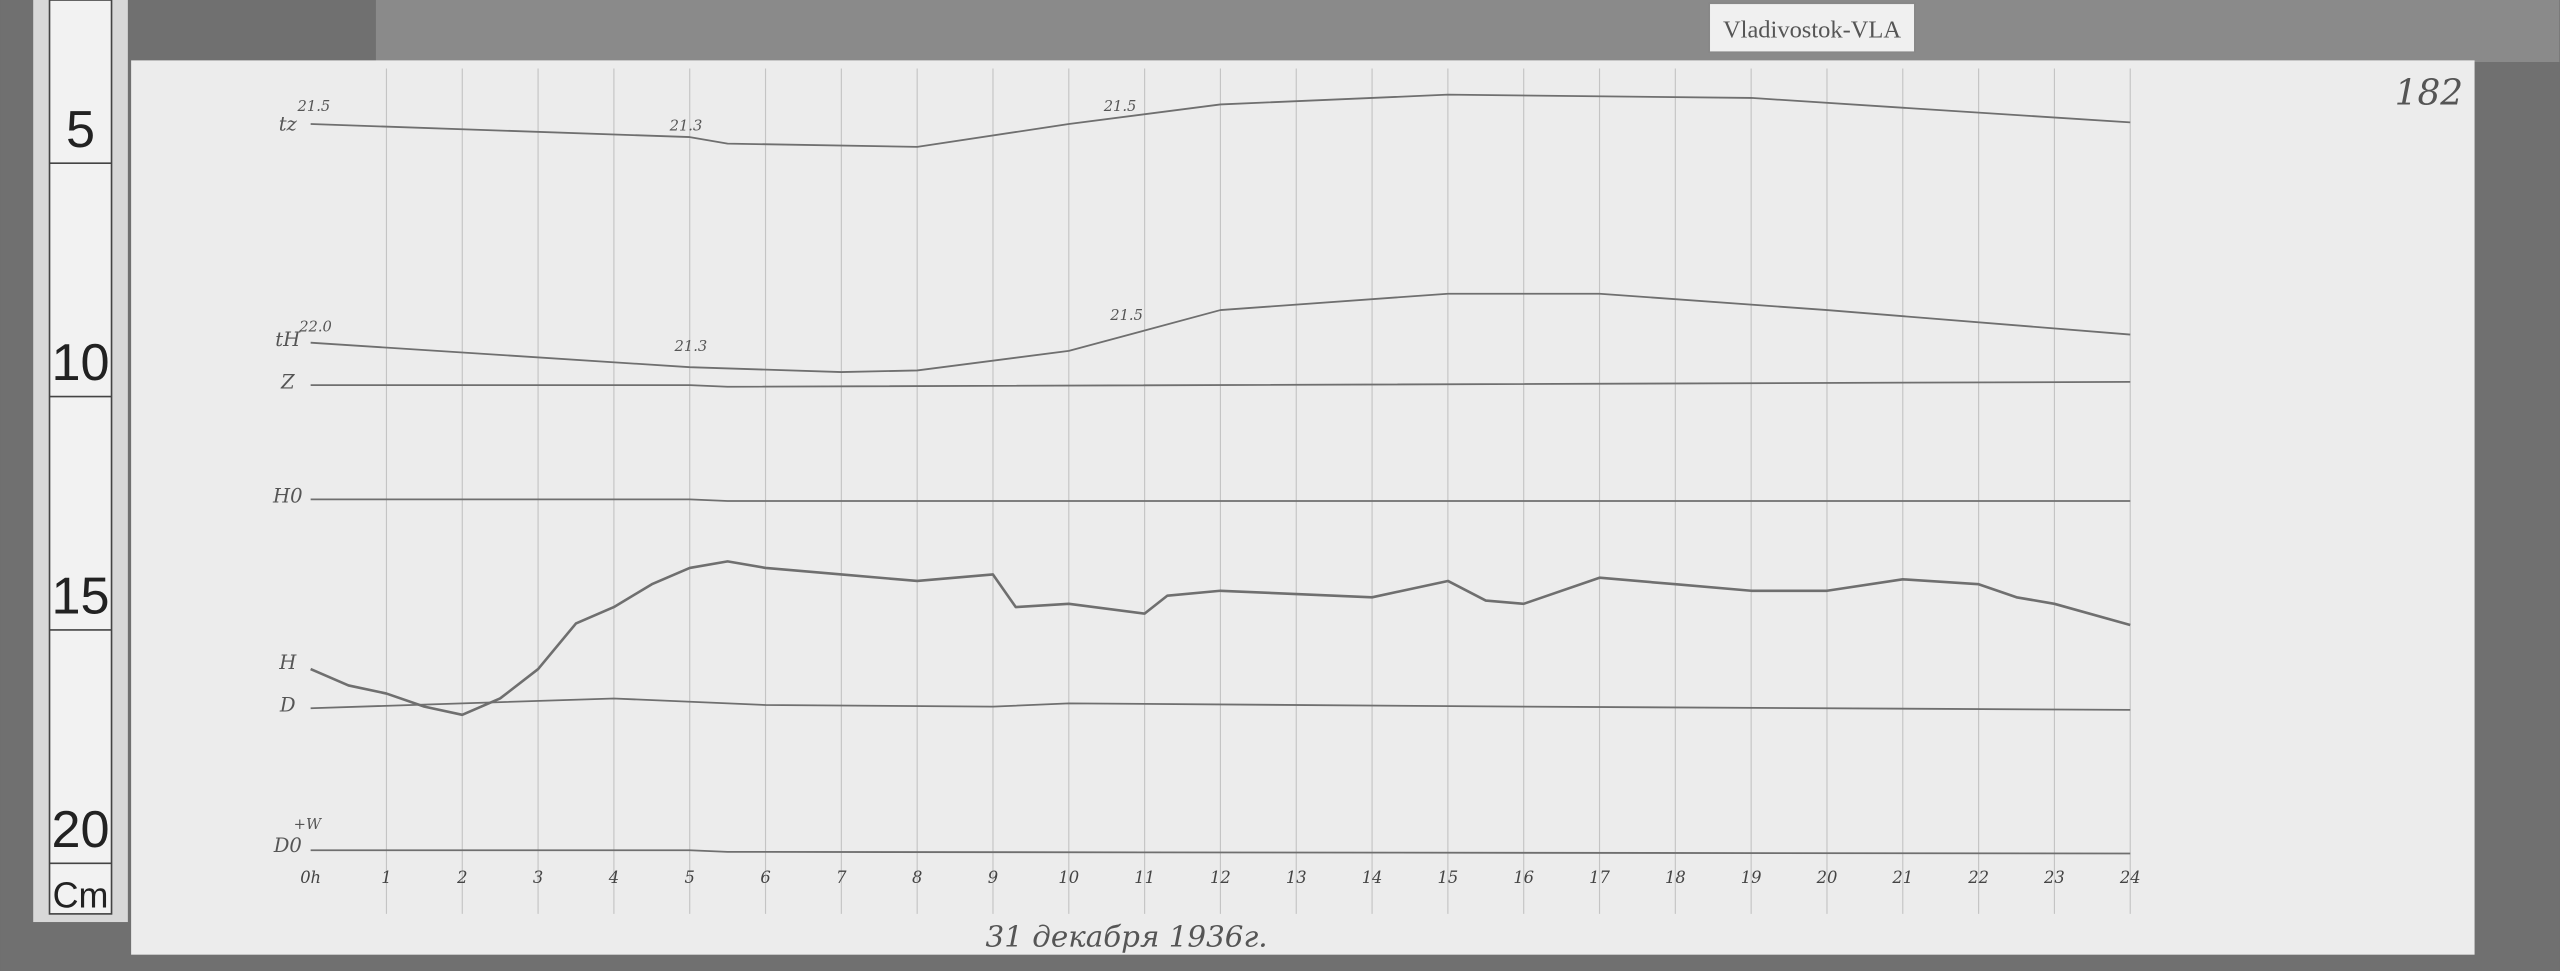 The height and width of the screenshot is (971, 2560). What do you see at coordinates (841, 877) in the screenshot?
I see `x-tick-label: 7` at bounding box center [841, 877].